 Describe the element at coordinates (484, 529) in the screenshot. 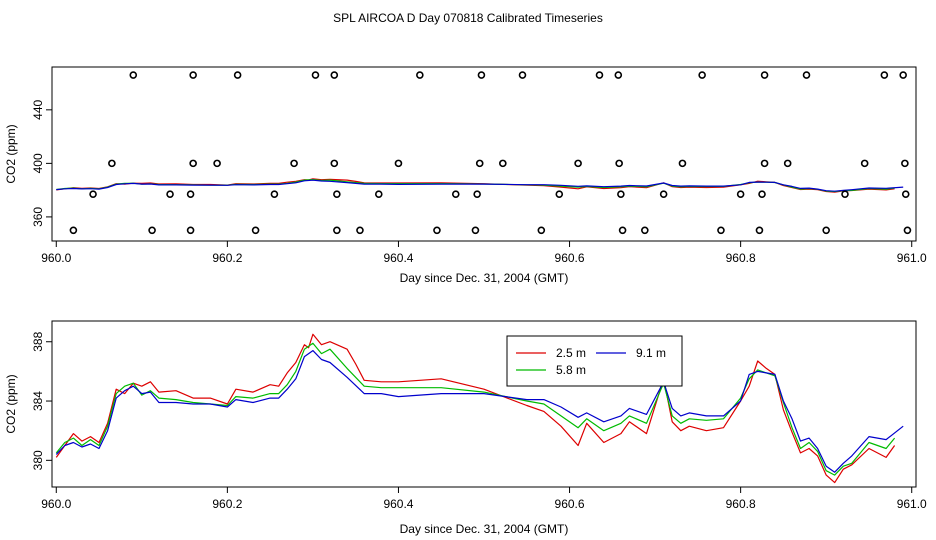

I see `x-axis-label-bottom: Day since Dec. 31, 2004 (GMT)` at that location.